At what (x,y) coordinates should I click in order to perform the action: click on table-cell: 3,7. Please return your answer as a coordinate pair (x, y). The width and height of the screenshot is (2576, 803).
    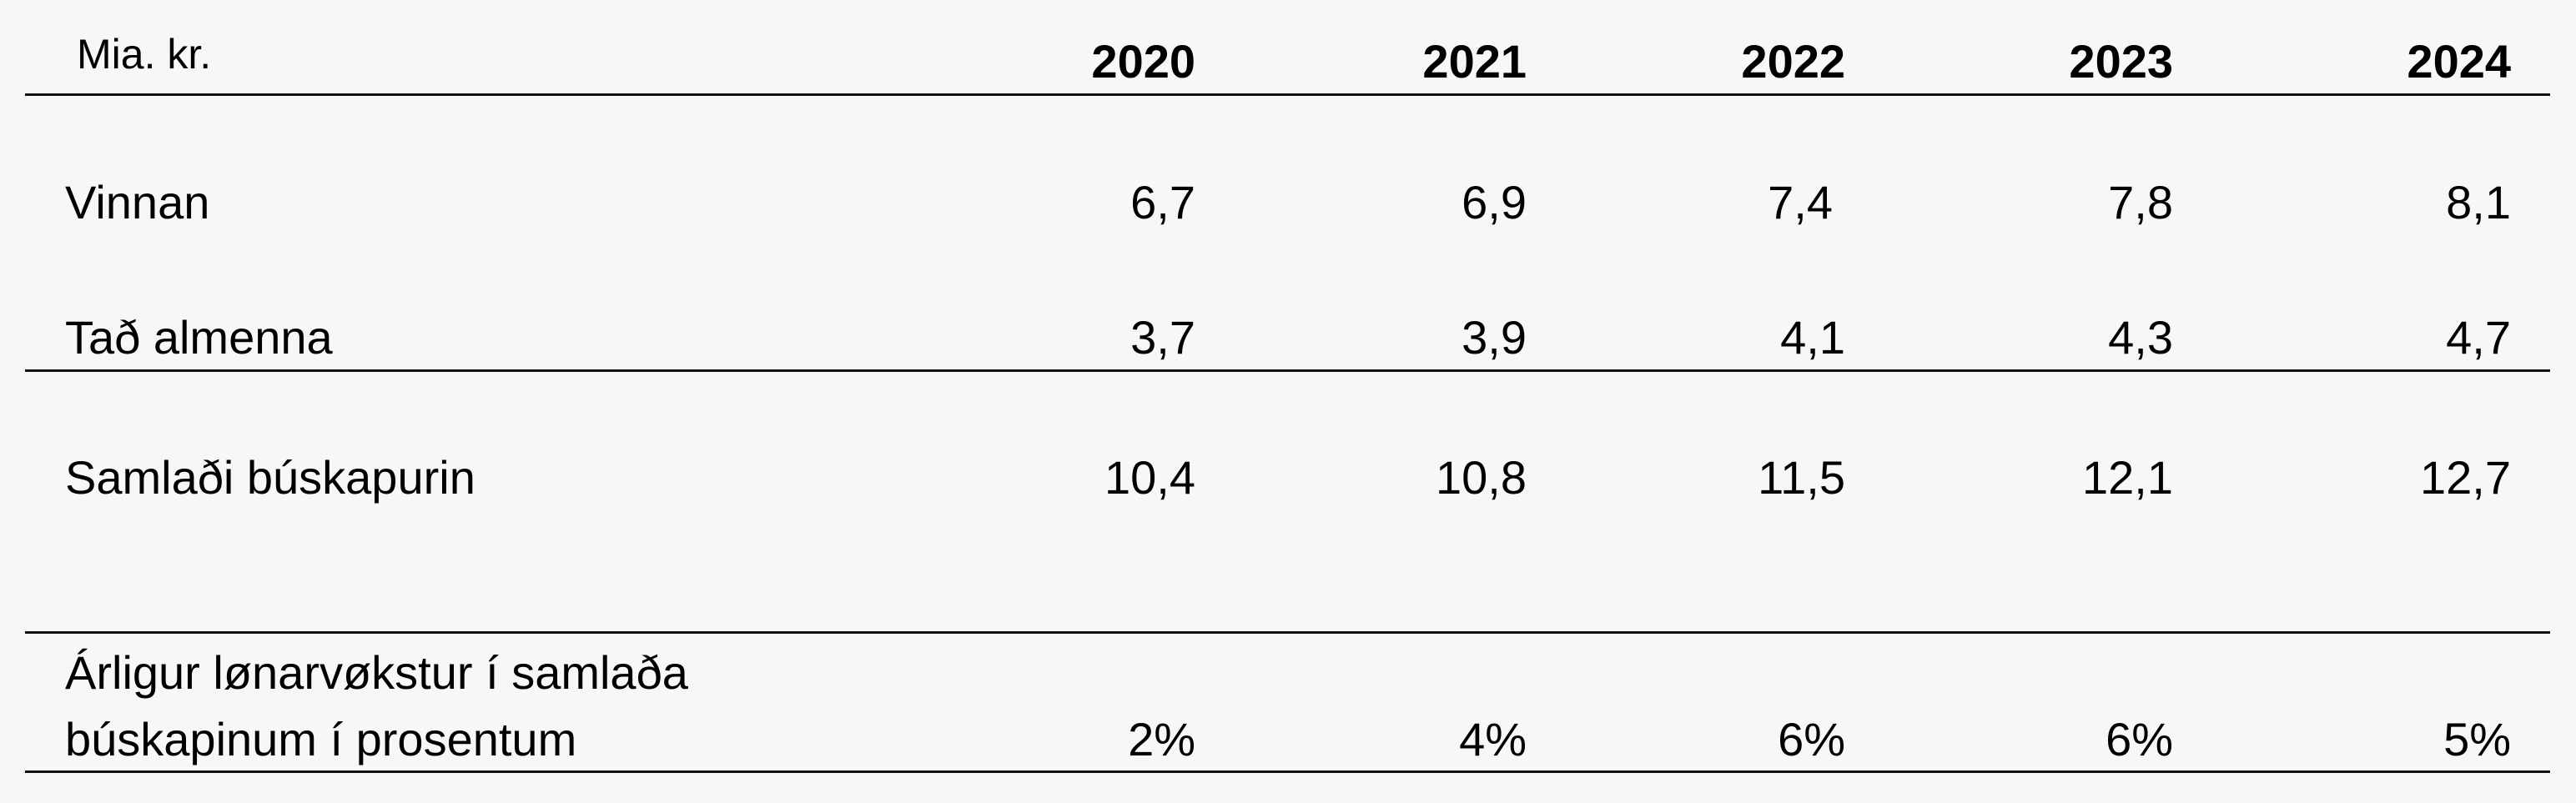
    Looking at the image, I should click on (1162, 337).